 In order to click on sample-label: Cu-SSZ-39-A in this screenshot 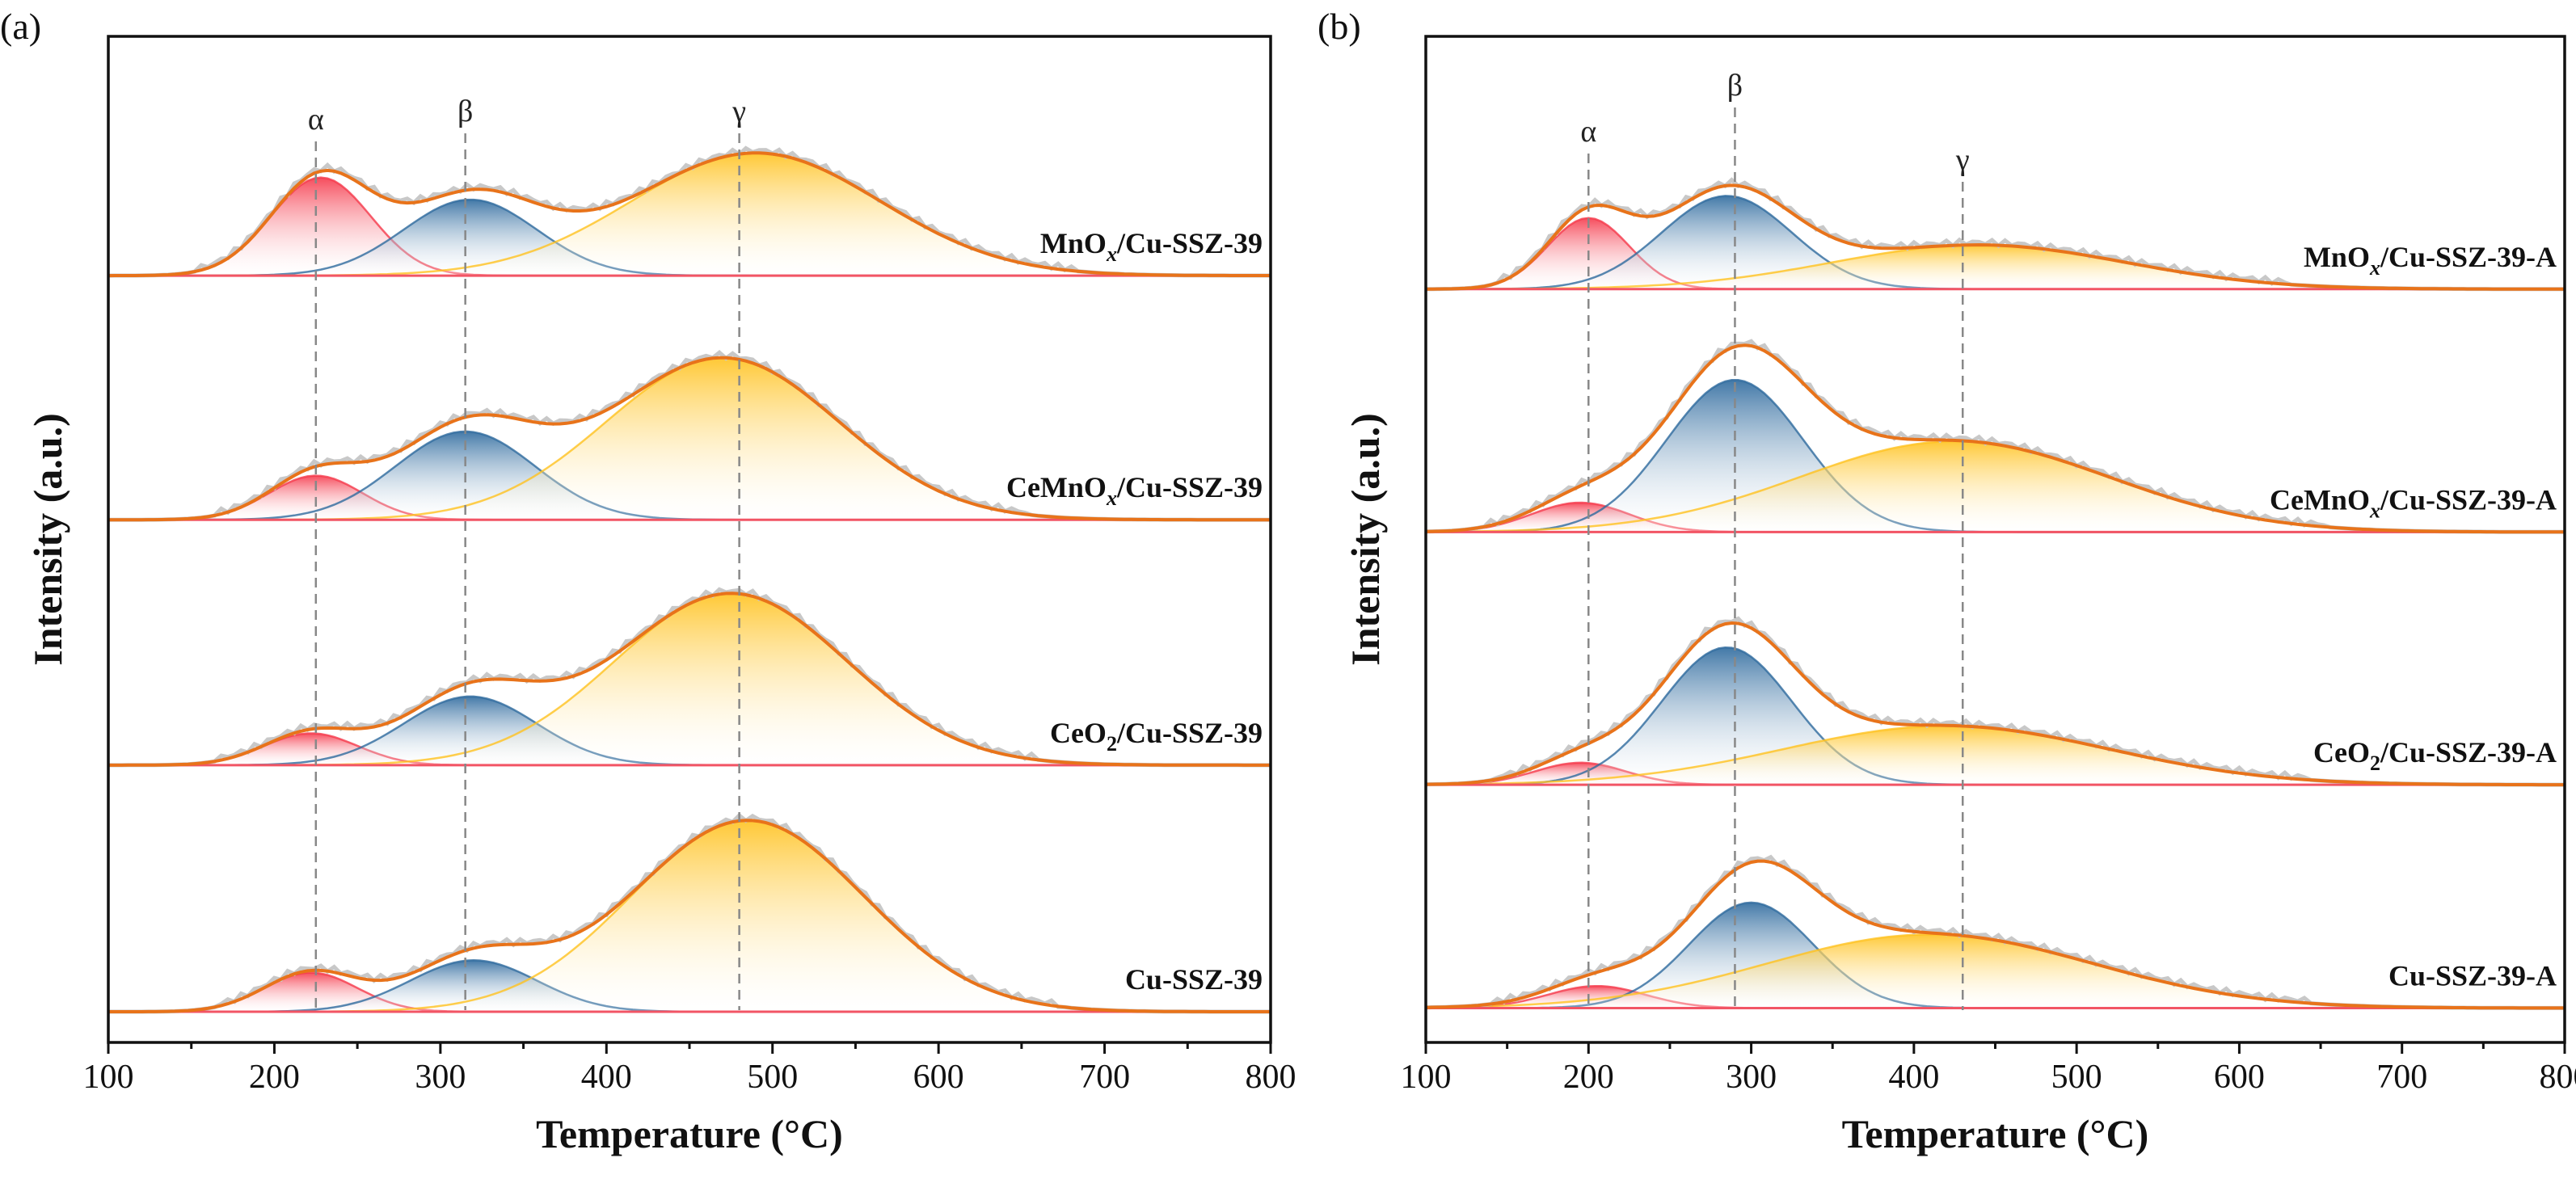, I will do `click(2472, 975)`.